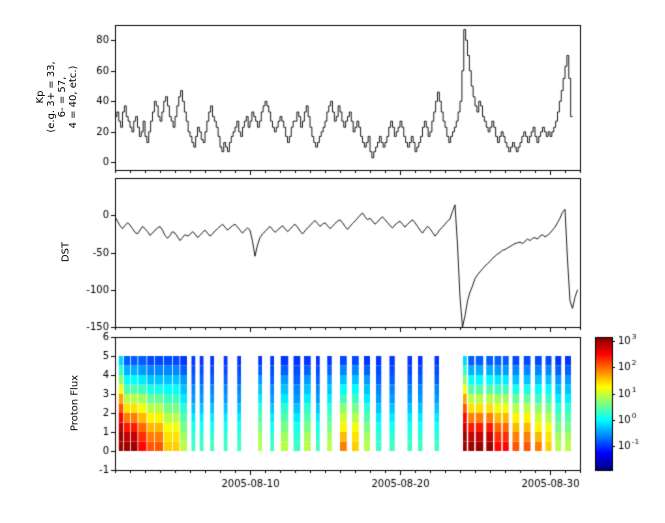 Image resolution: width=665 pixels, height=523 pixels. What do you see at coordinates (57, 97) in the screenshot?
I see `kp-axis-label: Kp (e.g. 3+ = 33, 6- = 57, 4 = 40, etc.)` at bounding box center [57, 97].